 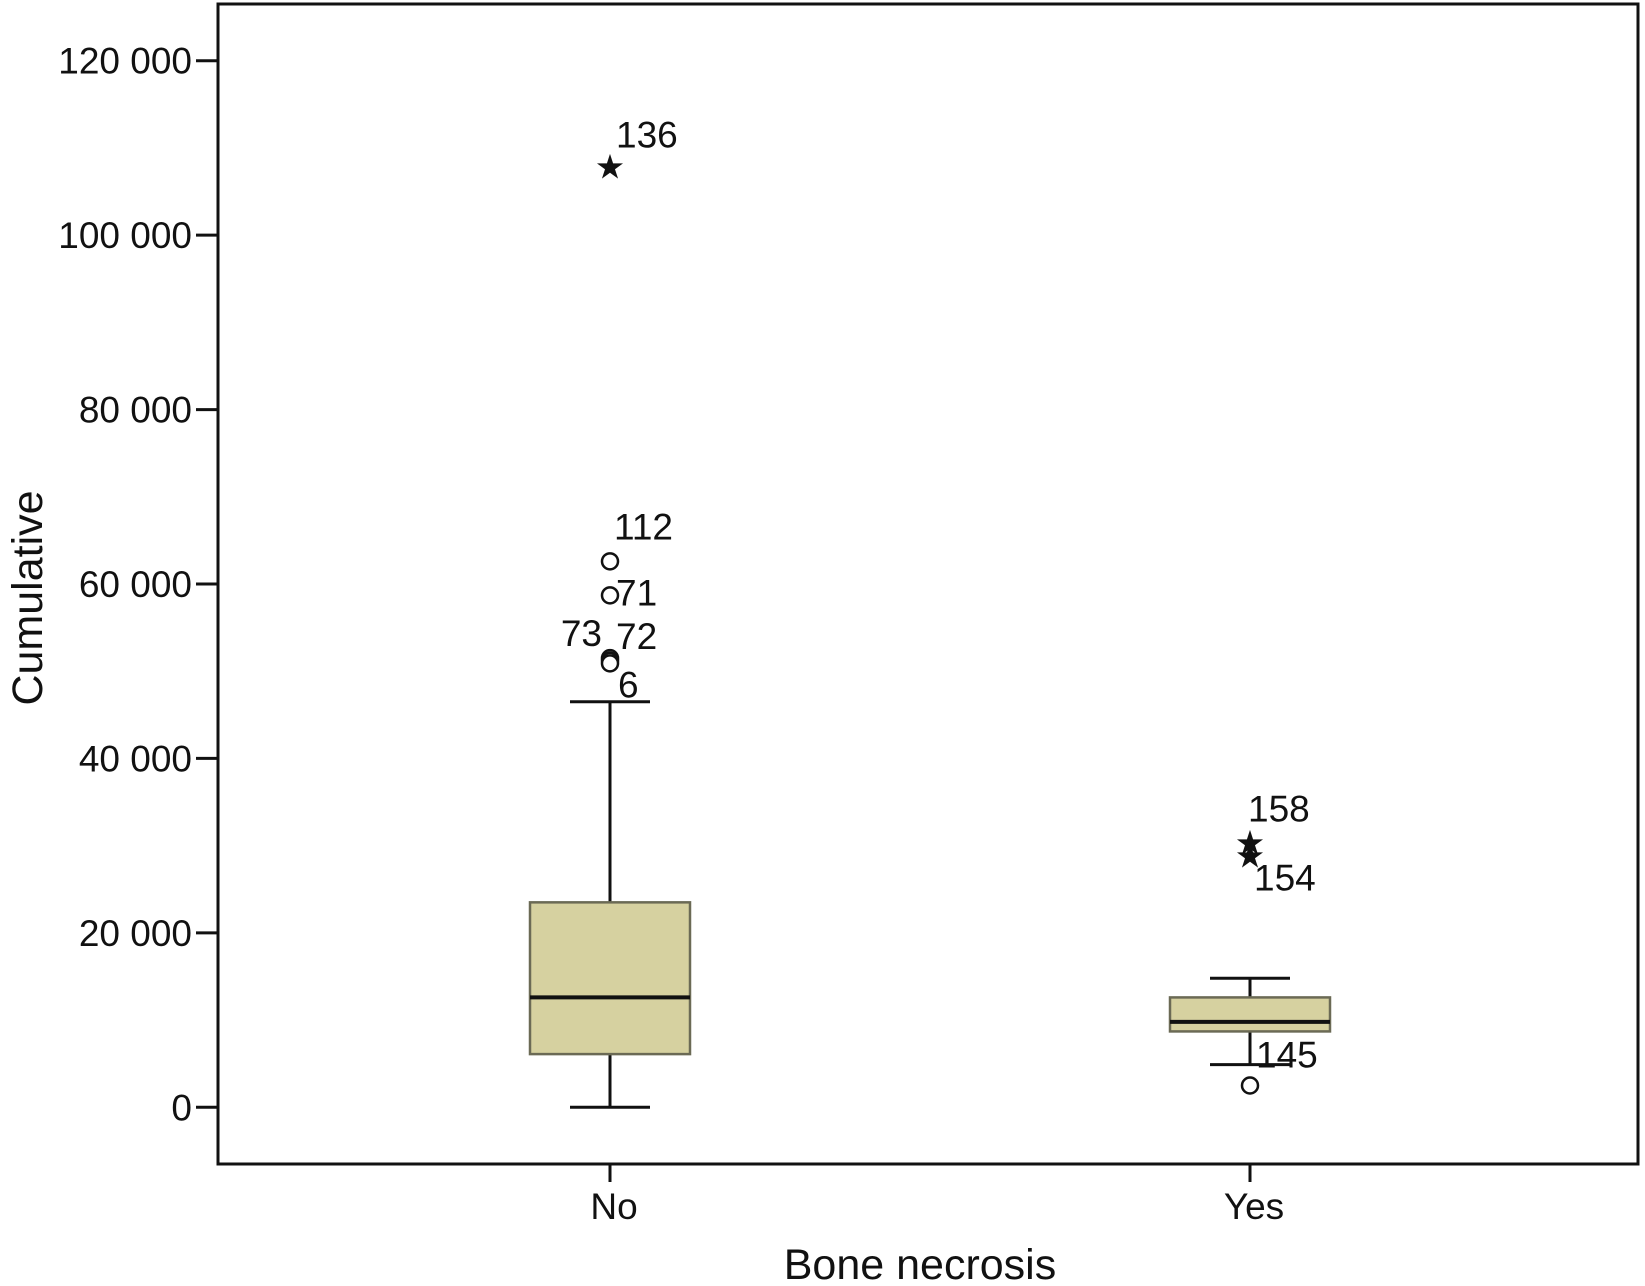 I want to click on y-axis: 0 20 000 40 000 60 000 80 000 100 000 120 000, so click(x=138, y=584).